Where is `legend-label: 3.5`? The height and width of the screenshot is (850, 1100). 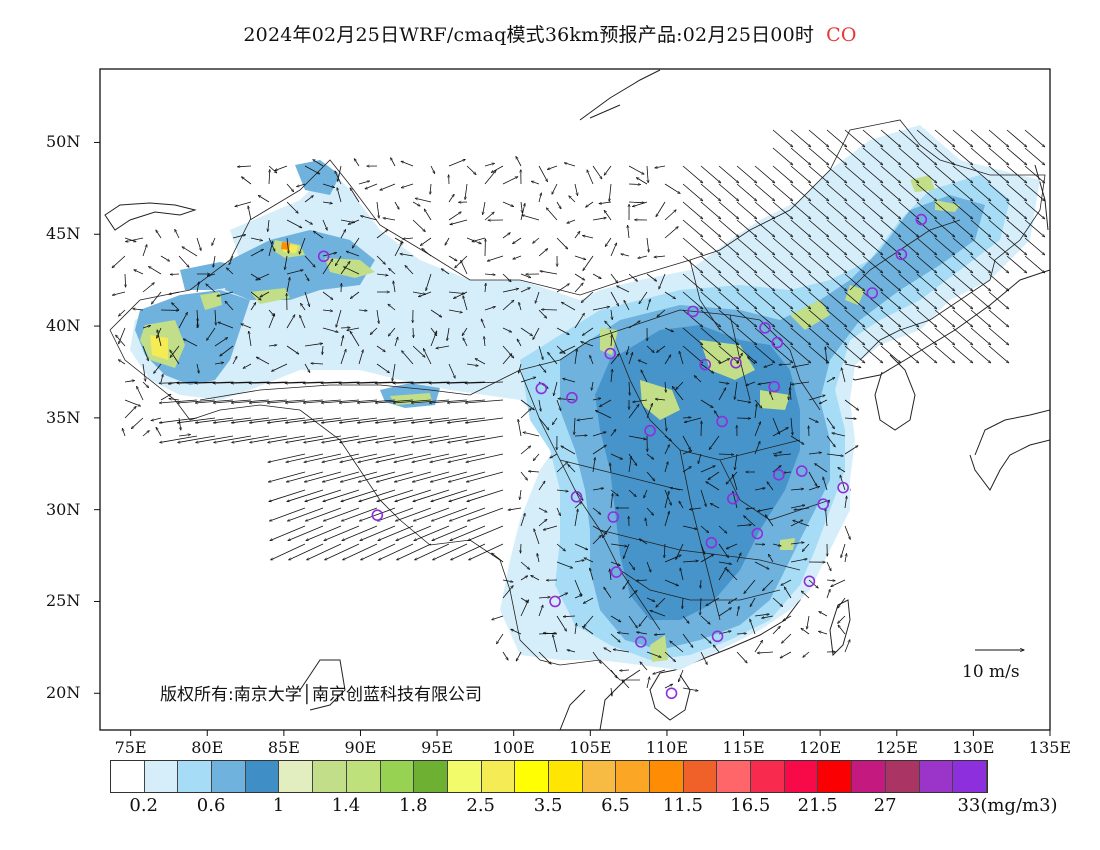 legend-label: 3.5 is located at coordinates (548, 805).